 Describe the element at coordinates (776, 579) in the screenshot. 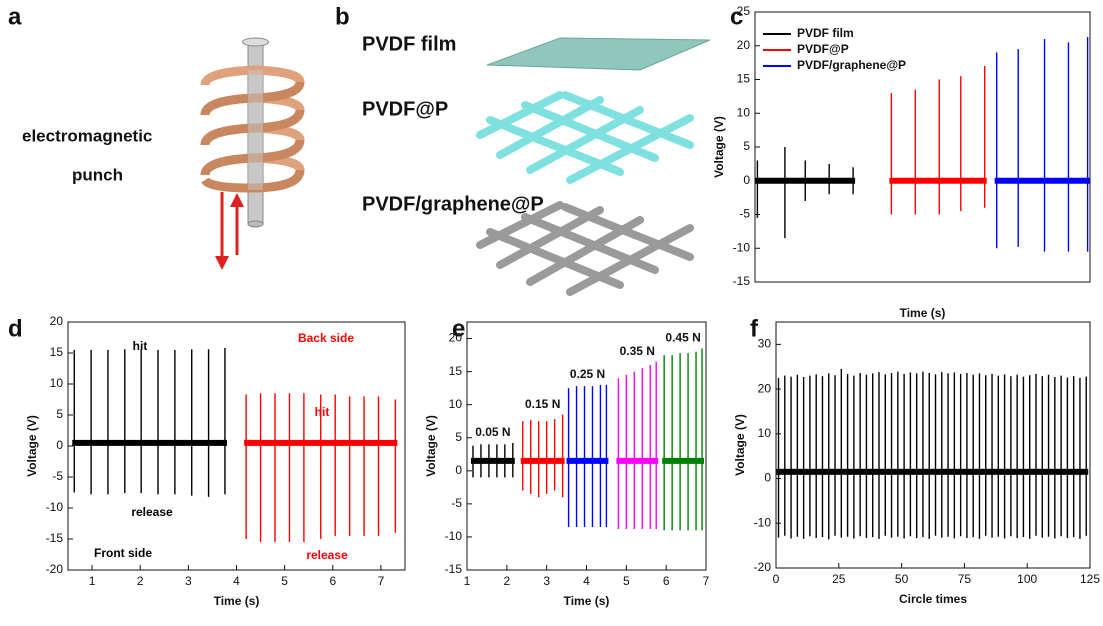

I see `x-tick-label: 0` at that location.